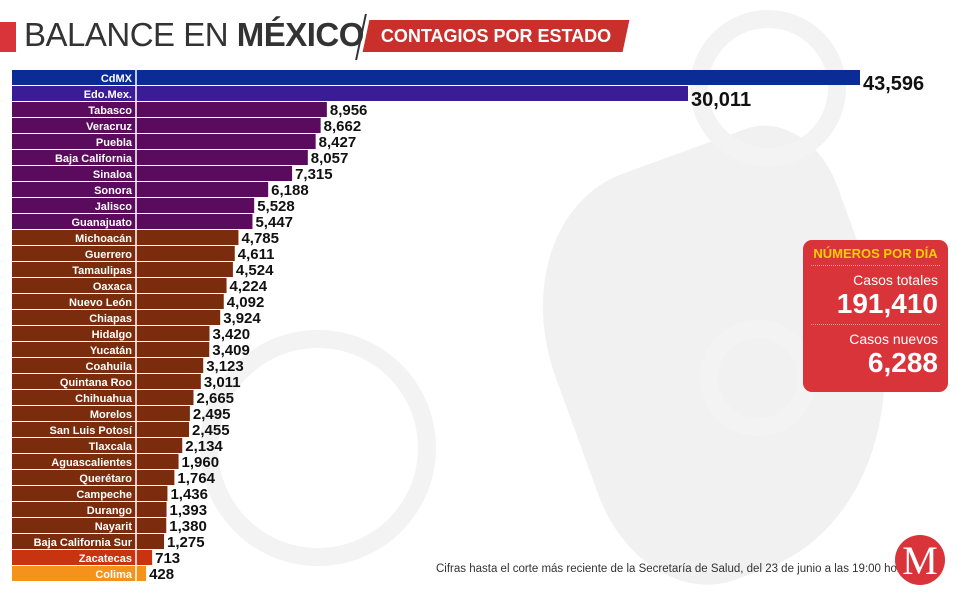 This screenshot has height=596, width=958. Describe the element at coordinates (215, 398) in the screenshot. I see `value-label: 2,665` at that location.